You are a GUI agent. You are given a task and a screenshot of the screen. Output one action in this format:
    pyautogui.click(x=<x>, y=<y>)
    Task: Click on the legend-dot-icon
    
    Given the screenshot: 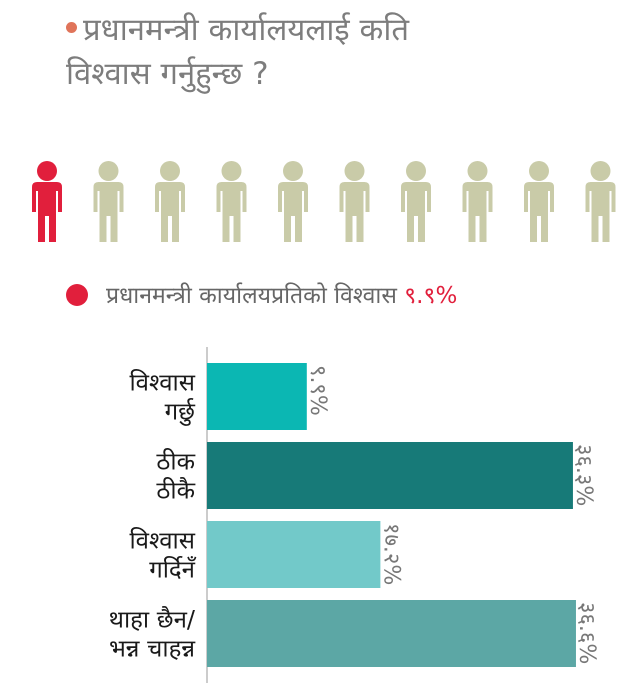 What is the action you would take?
    pyautogui.click(x=77, y=294)
    